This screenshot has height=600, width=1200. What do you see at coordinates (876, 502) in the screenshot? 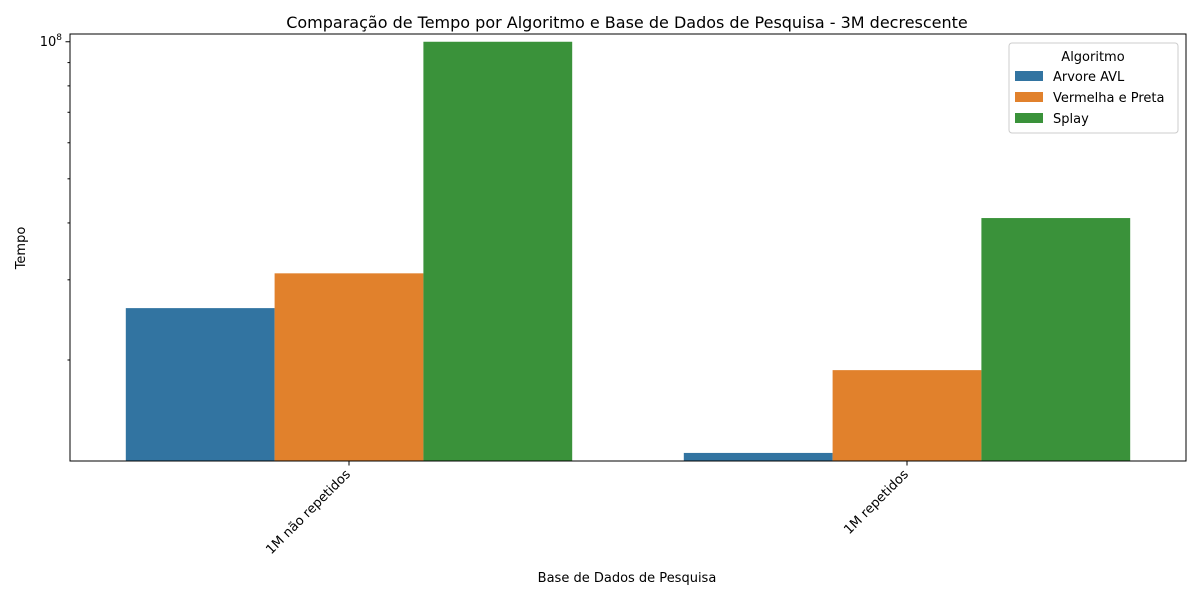
I see `x-tick-label: 1M repetidos` at bounding box center [876, 502].